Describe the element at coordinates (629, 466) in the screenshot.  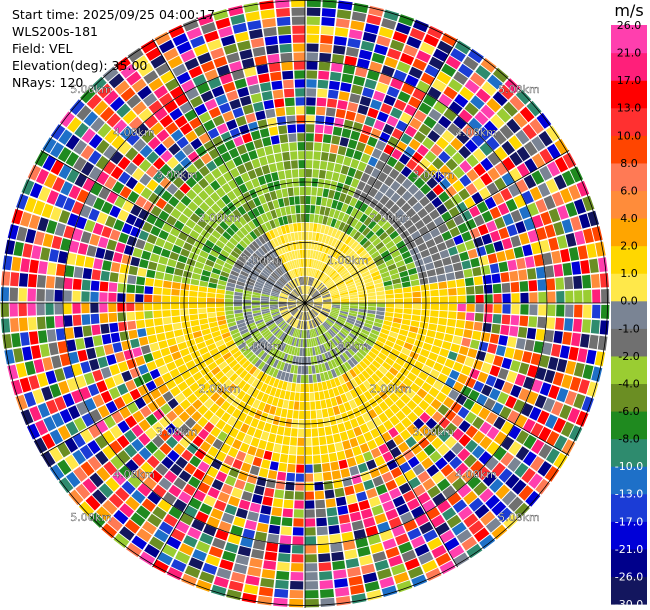
I see `colorbar-tick-label: -10.0` at that location.